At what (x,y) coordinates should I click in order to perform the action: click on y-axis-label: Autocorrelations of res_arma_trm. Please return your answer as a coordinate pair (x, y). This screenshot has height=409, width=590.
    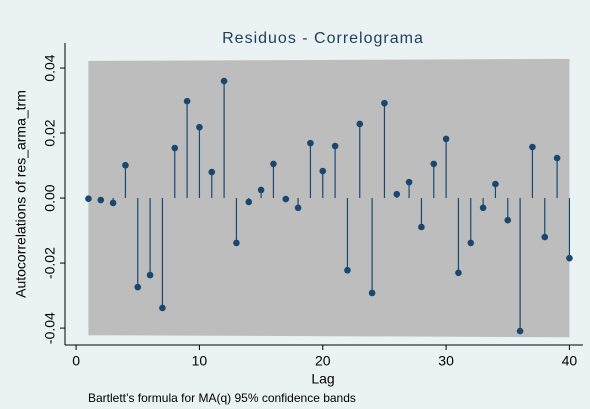
    Looking at the image, I should click on (21, 194).